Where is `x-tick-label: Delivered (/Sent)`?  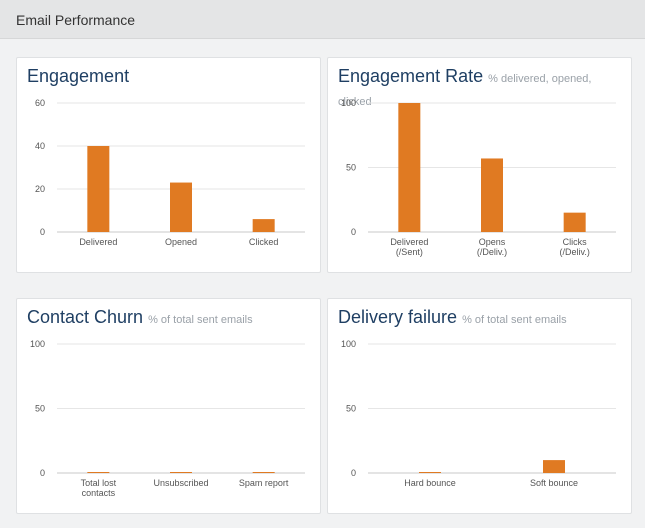
x-tick-label: Delivered (/Sent) is located at coordinates (409, 247).